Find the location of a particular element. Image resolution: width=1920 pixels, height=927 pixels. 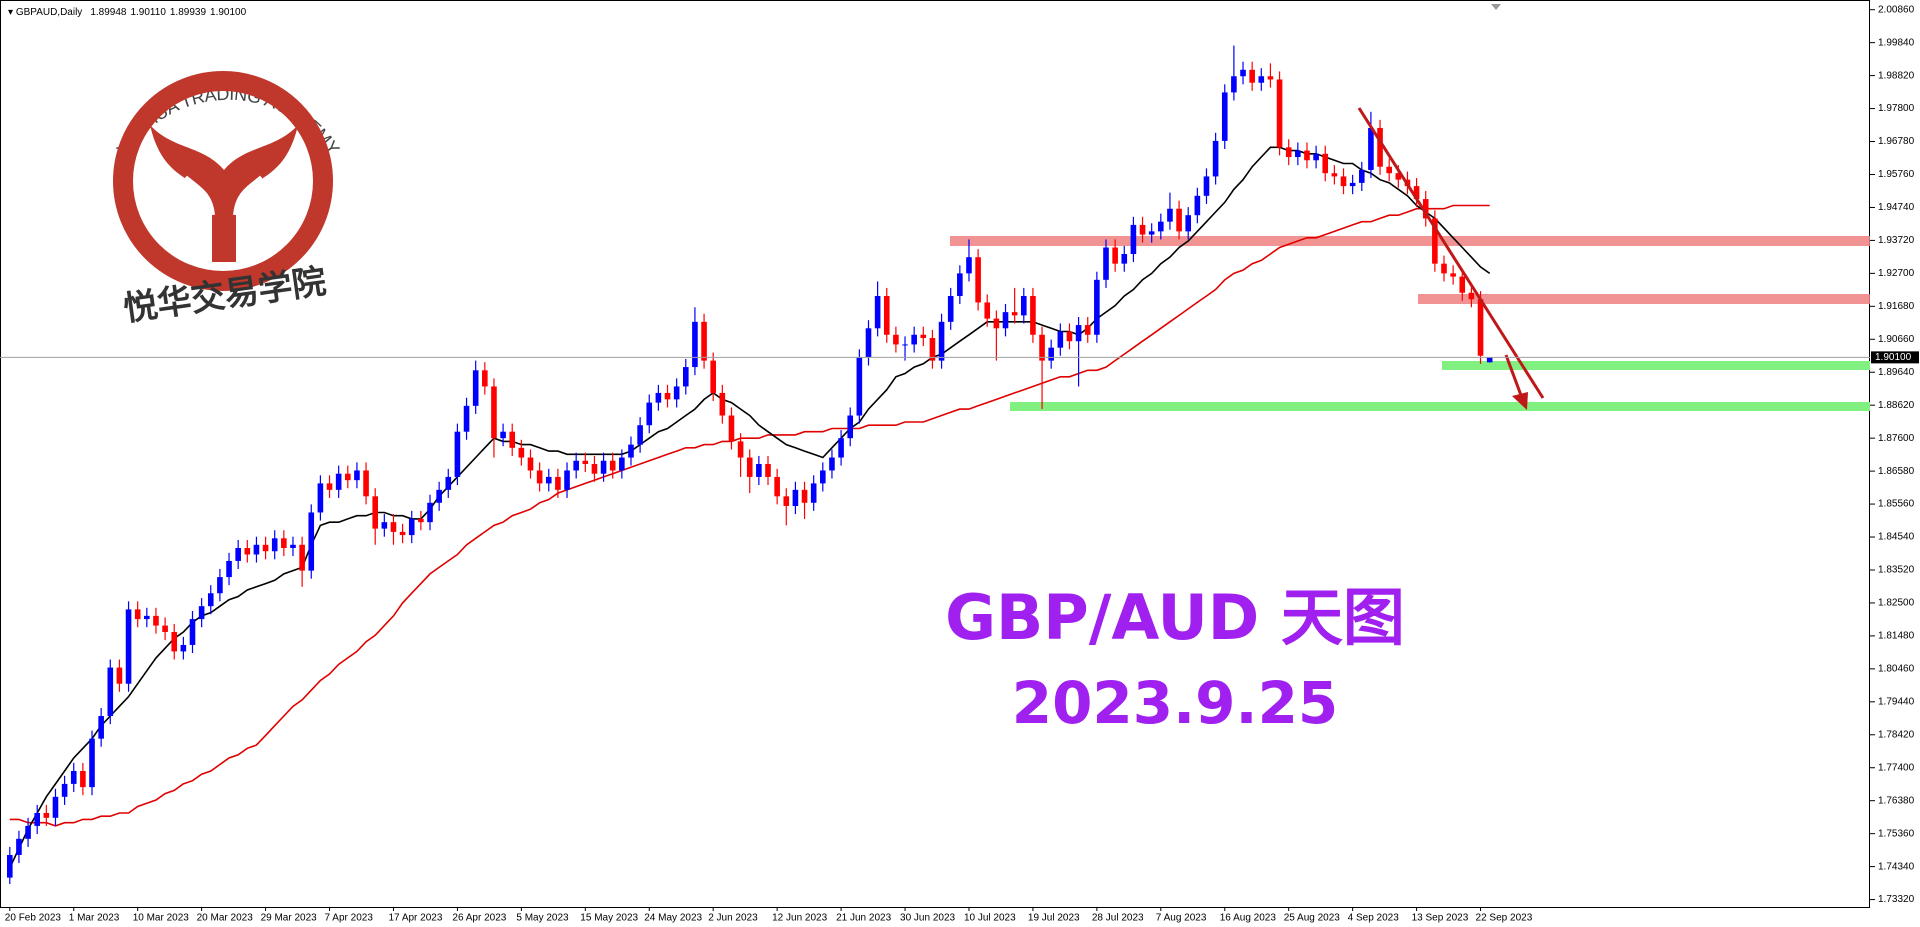

y-tick-label: 1.78420 is located at coordinates (1896, 734).